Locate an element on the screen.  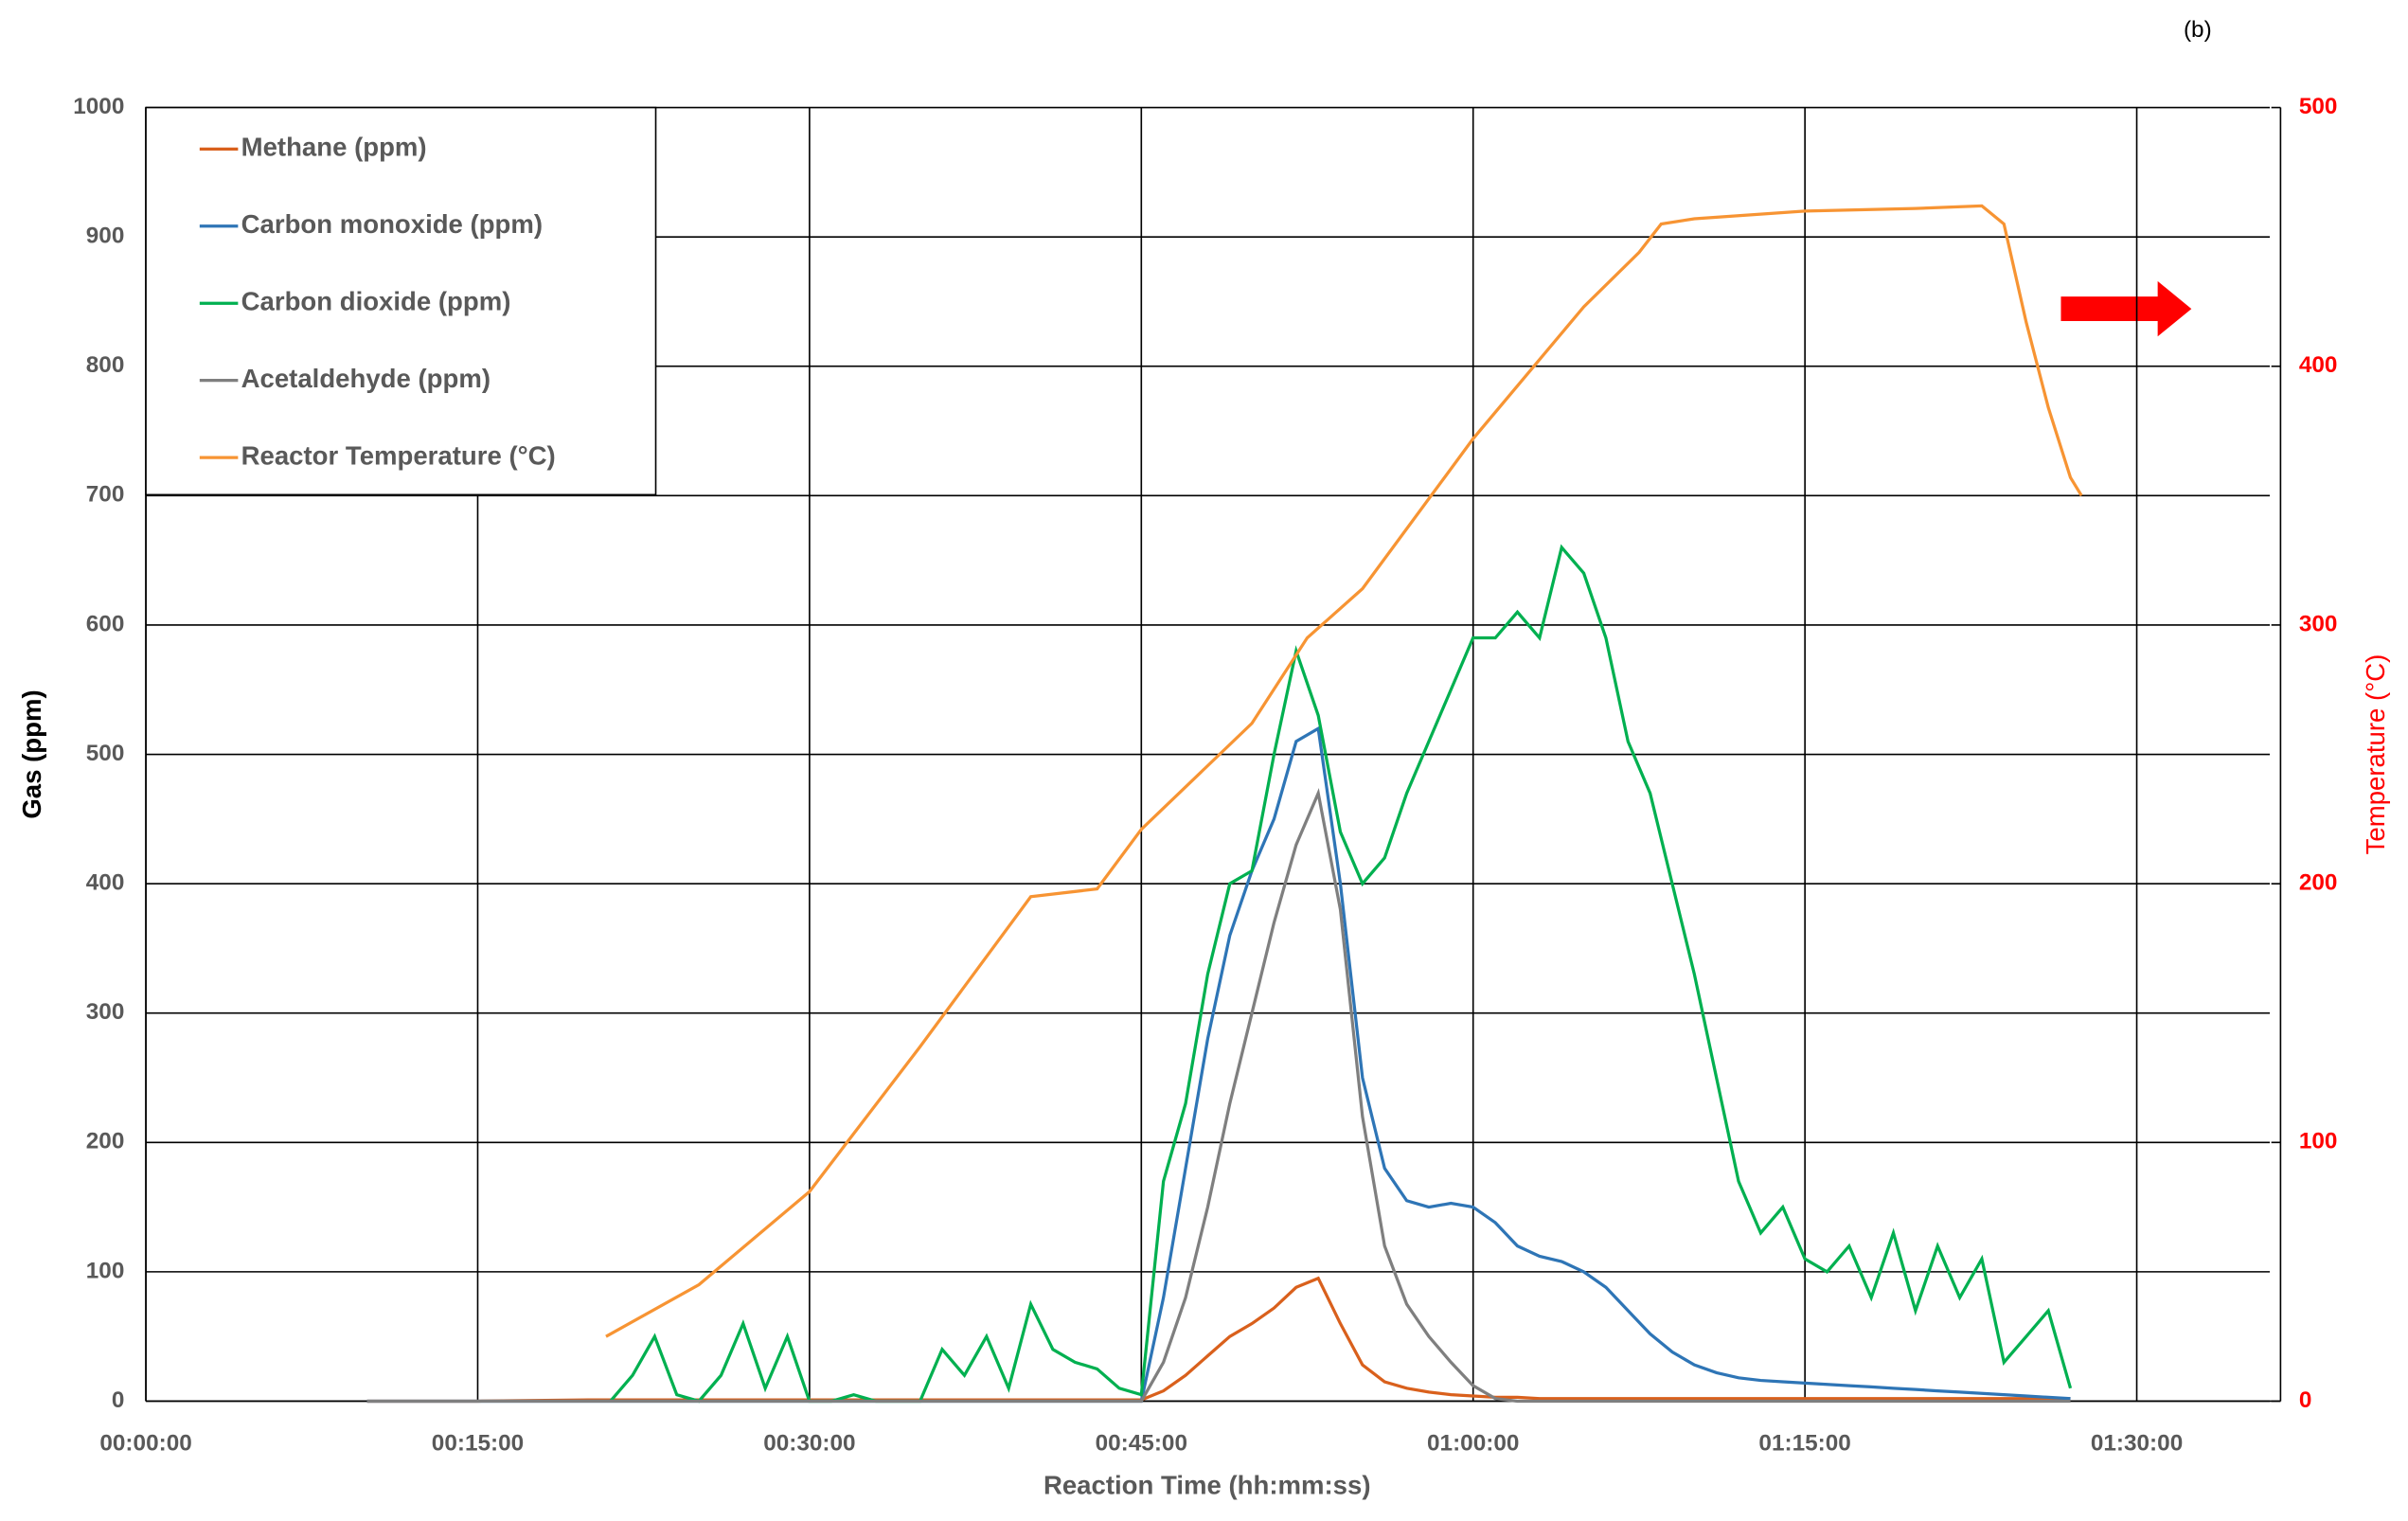
y2-tick-label: 200 is located at coordinates (2318, 883).